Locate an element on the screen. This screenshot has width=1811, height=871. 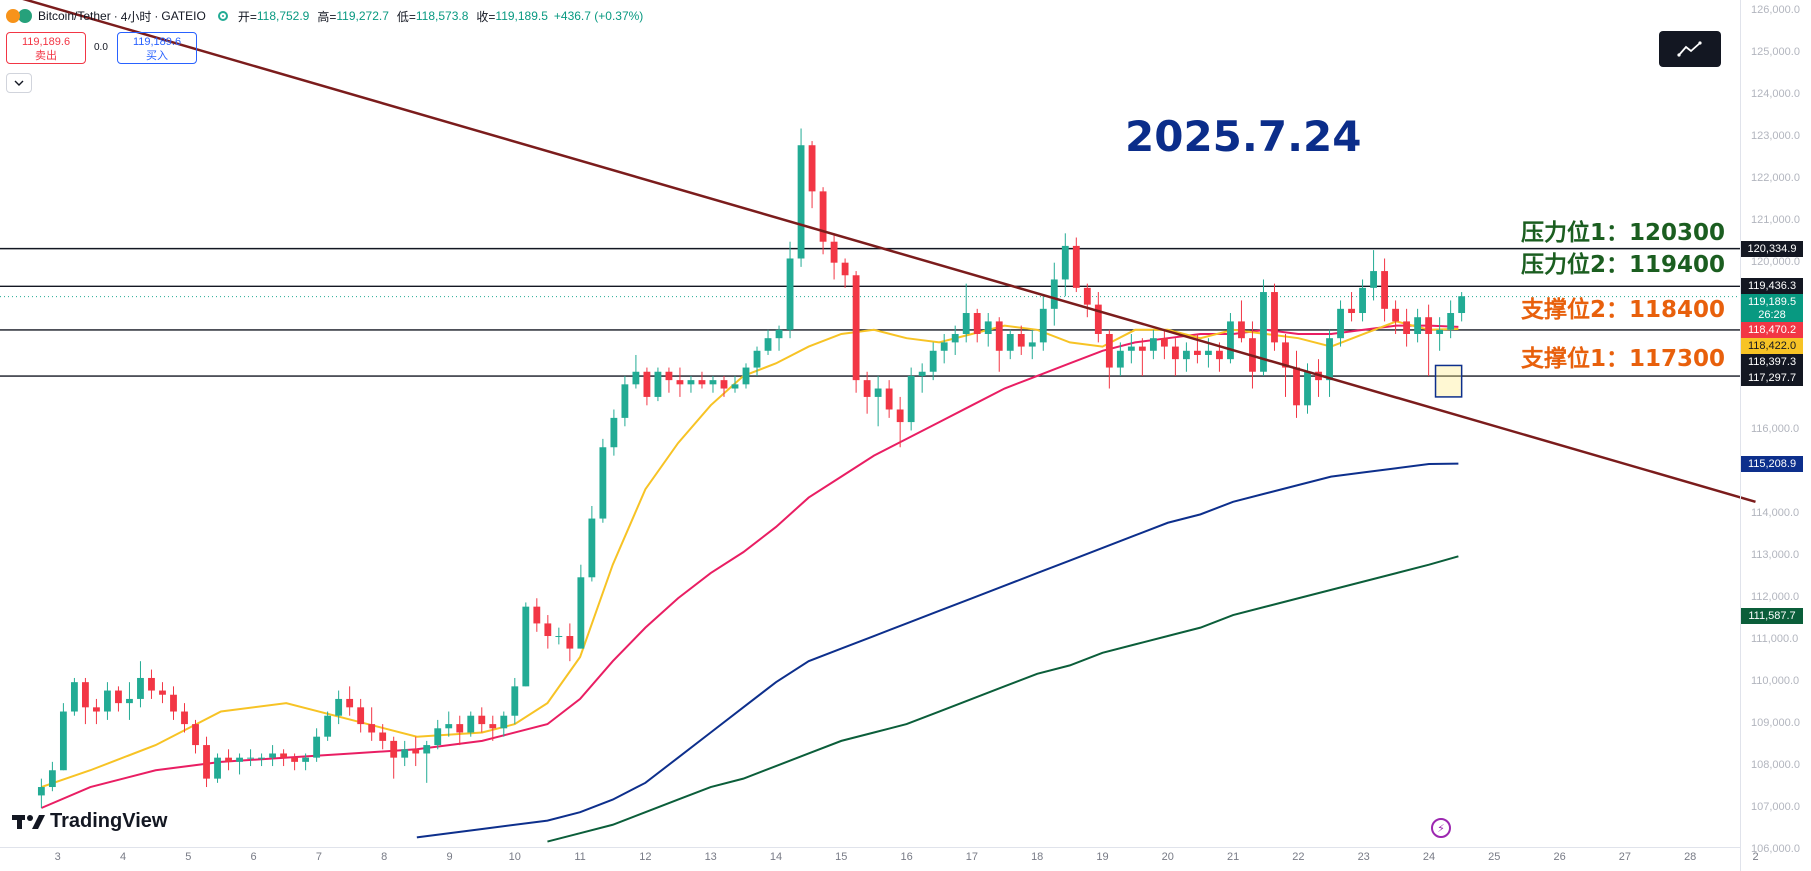
tradingview-logo-icon is located at coordinates (28, 821).